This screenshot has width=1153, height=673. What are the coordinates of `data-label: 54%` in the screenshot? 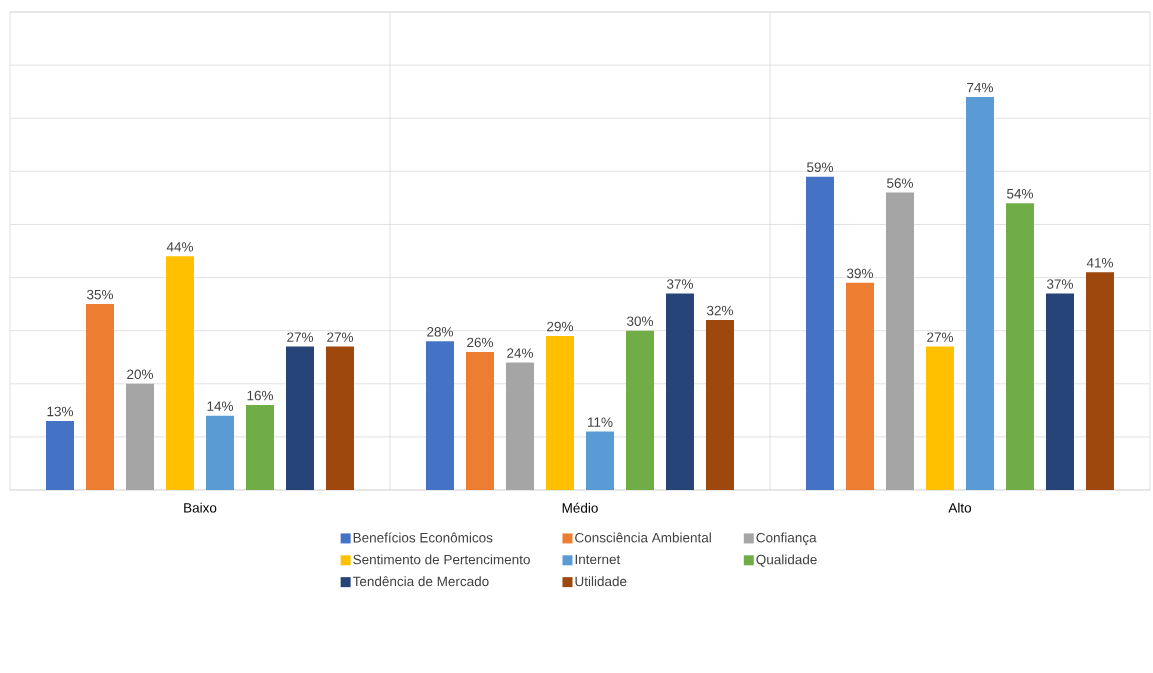 It's located at (1020, 194).